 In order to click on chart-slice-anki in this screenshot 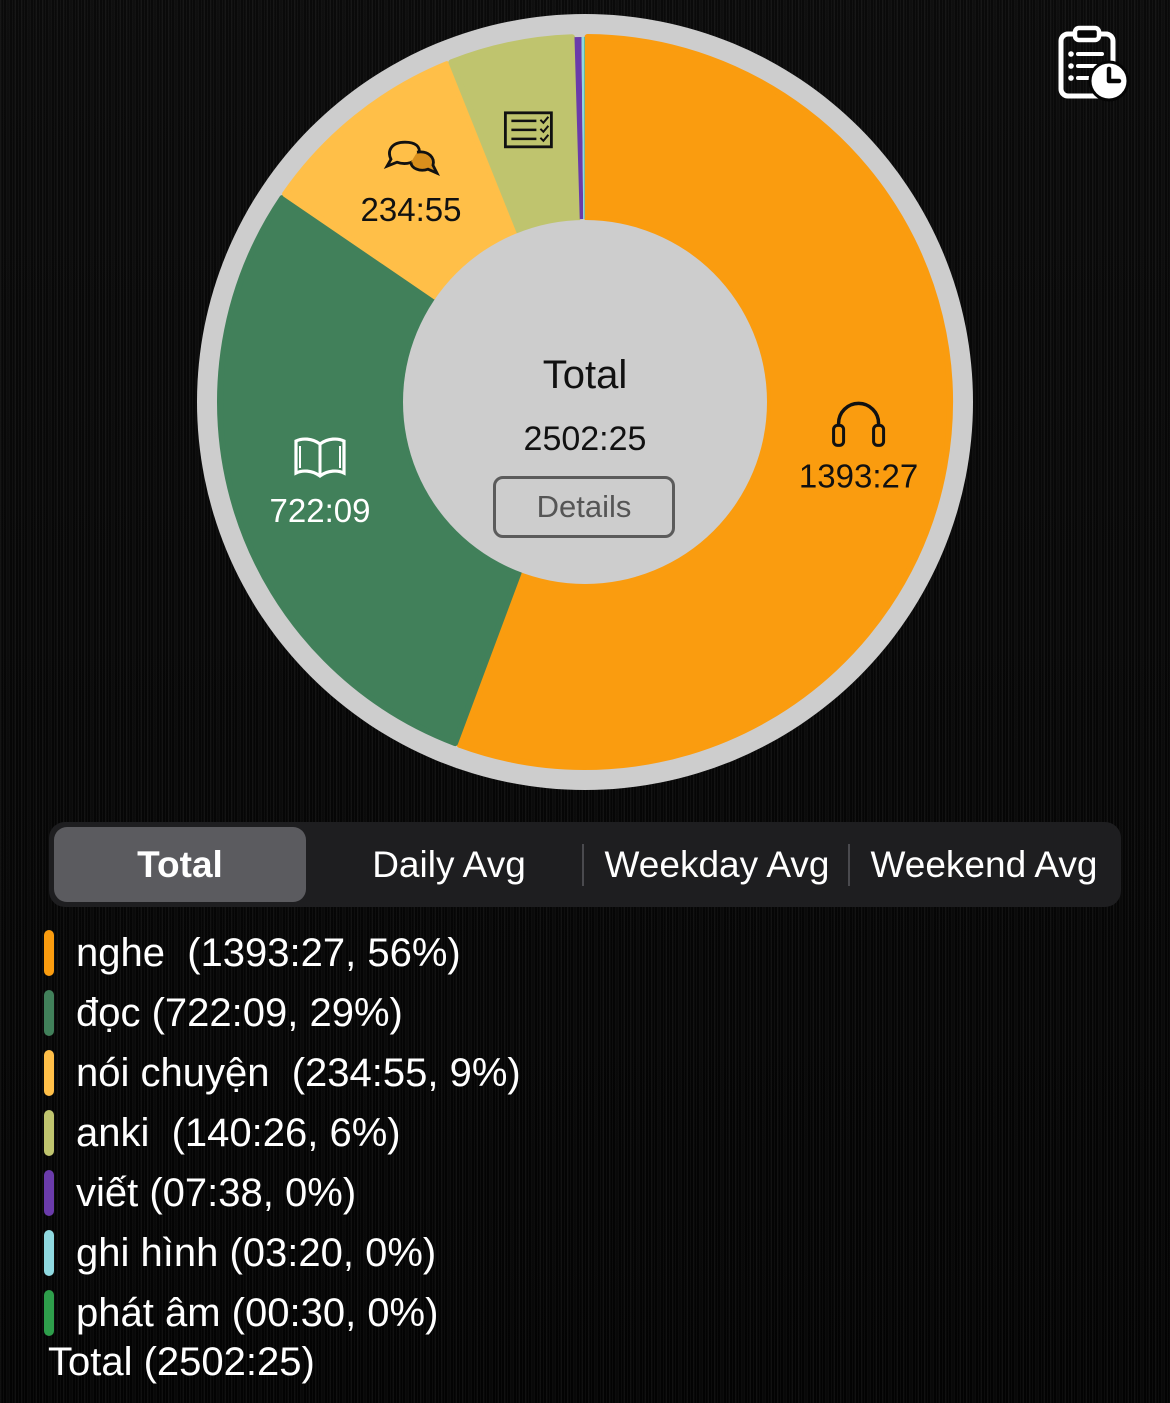, I will do `click(514, 134)`.